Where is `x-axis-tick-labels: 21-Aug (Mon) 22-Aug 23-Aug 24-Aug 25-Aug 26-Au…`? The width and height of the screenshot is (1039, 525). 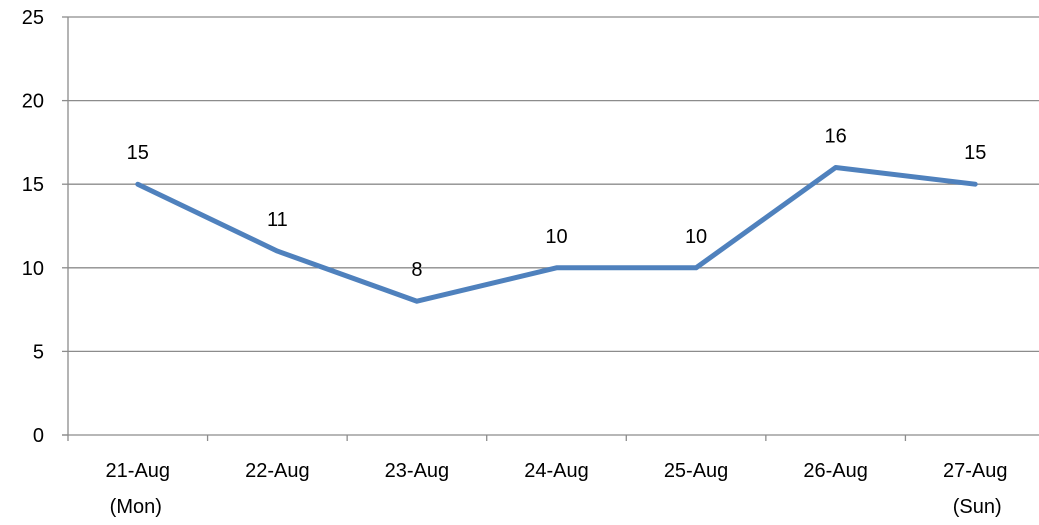 x-axis-tick-labels: 21-Aug (Mon) 22-Aug 23-Aug 24-Aug 25-Aug 26-Au… is located at coordinates (557, 489).